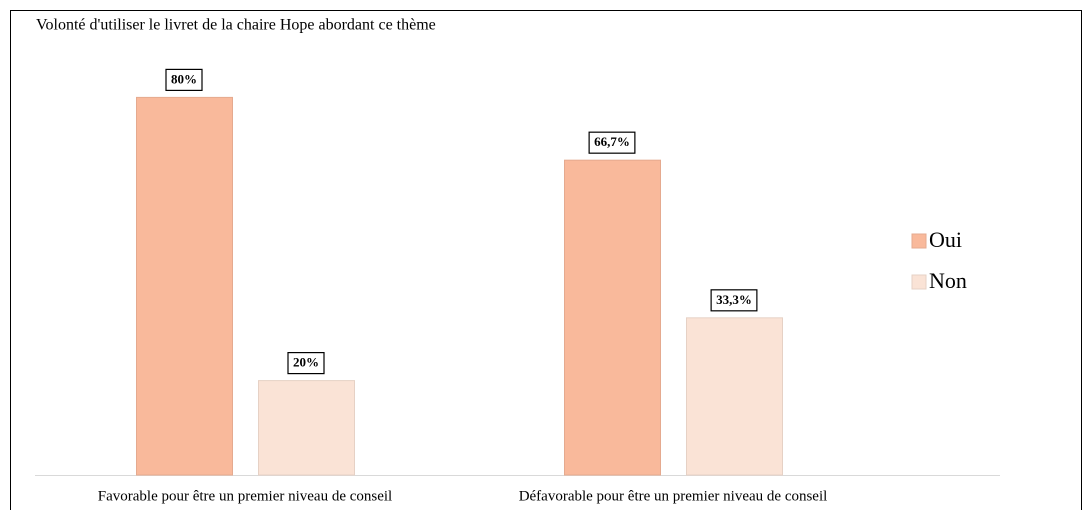  I want to click on value-label: 80%, so click(184, 78).